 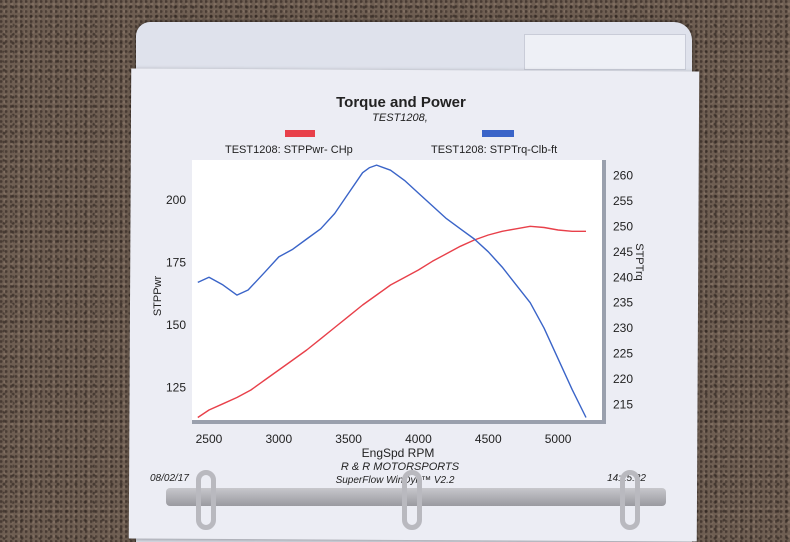 What do you see at coordinates (348, 439) in the screenshot?
I see `x-tick-label-3500: 3500` at bounding box center [348, 439].